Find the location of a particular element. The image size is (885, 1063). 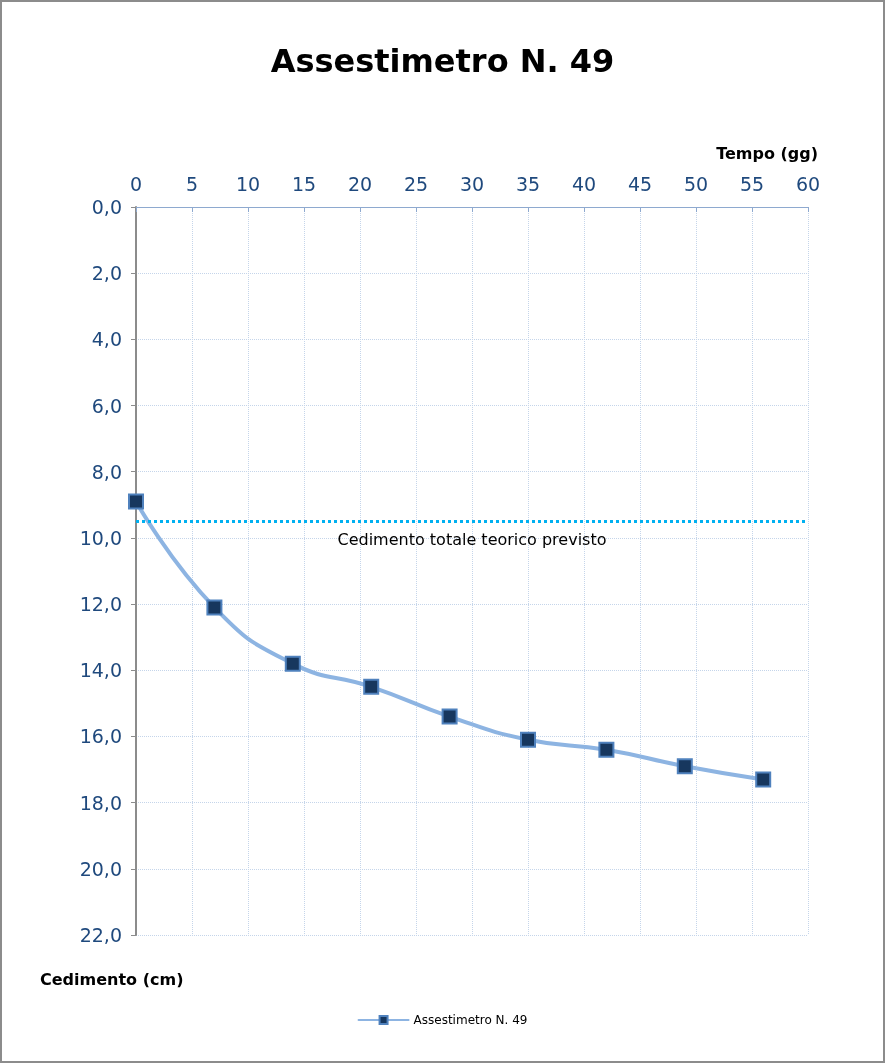

chart-title: Assestimetro N. 49 is located at coordinates (442, 61).